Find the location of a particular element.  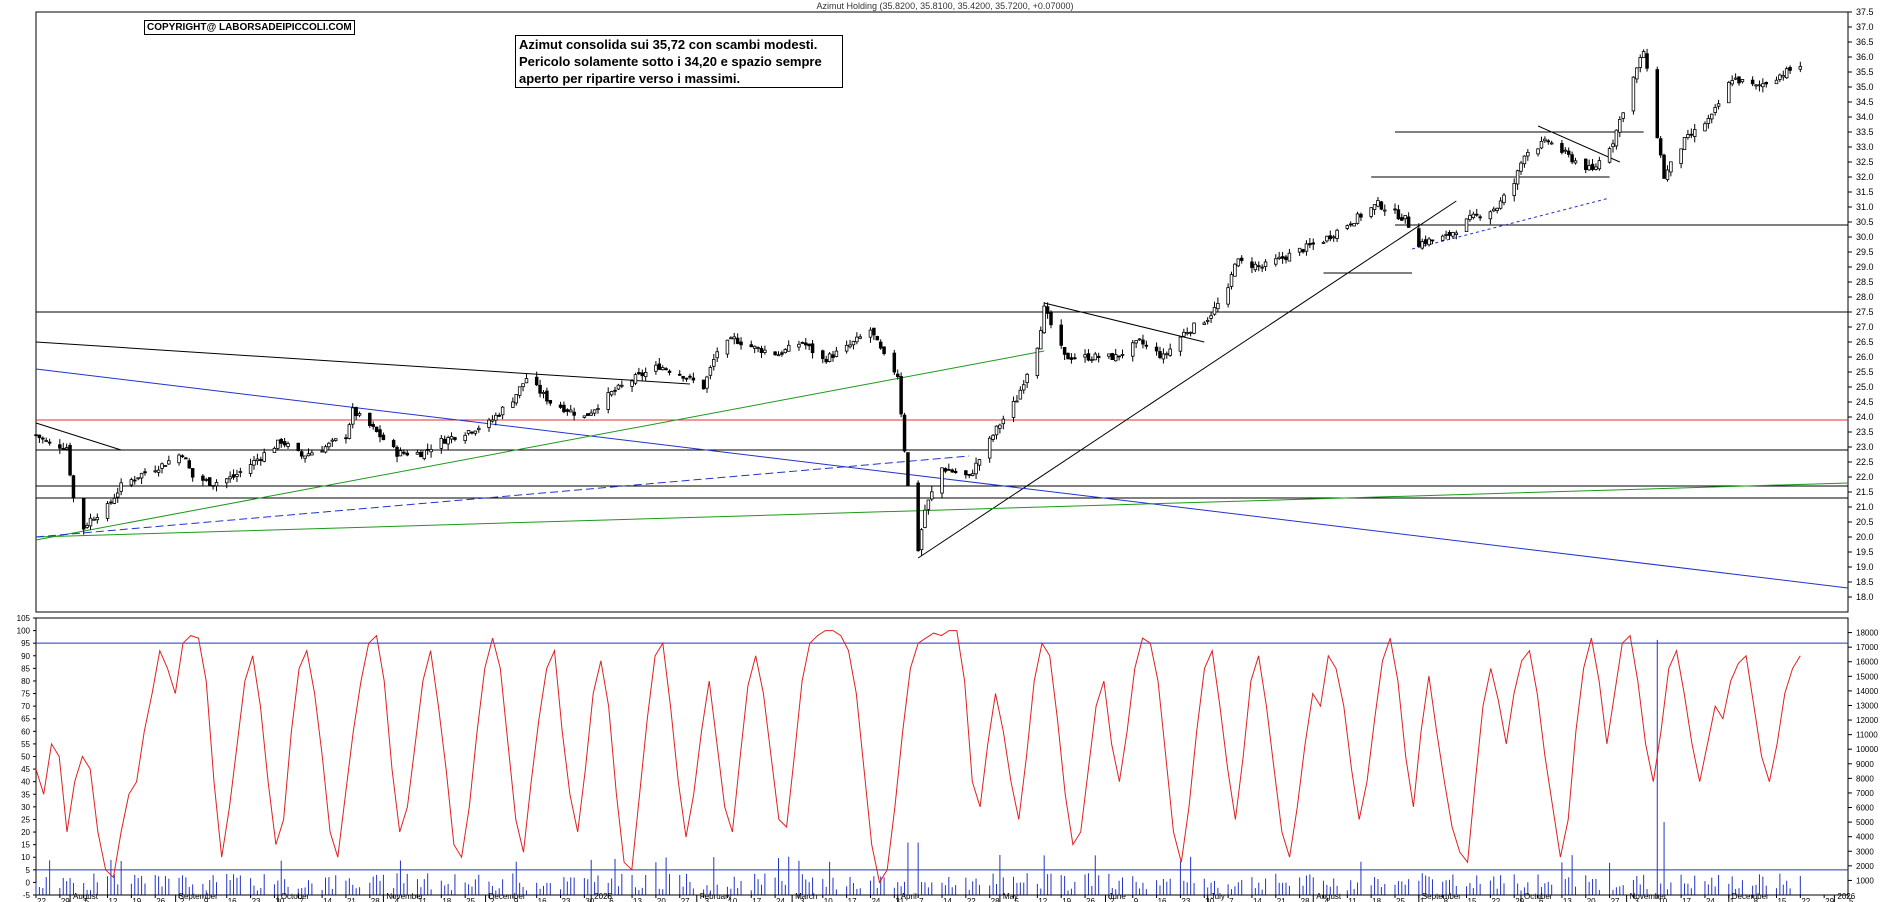

copyright-label: COPYRIGHT@ LABORSADEIPICCOLI.COM is located at coordinates (249, 27).